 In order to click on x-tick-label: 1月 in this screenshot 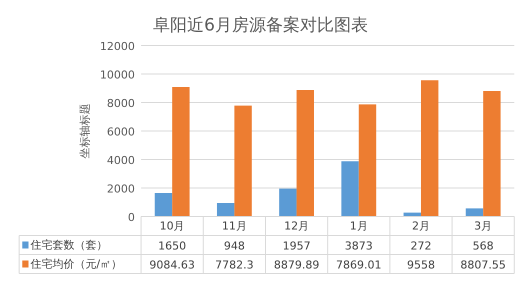, I will do `click(359, 226)`.